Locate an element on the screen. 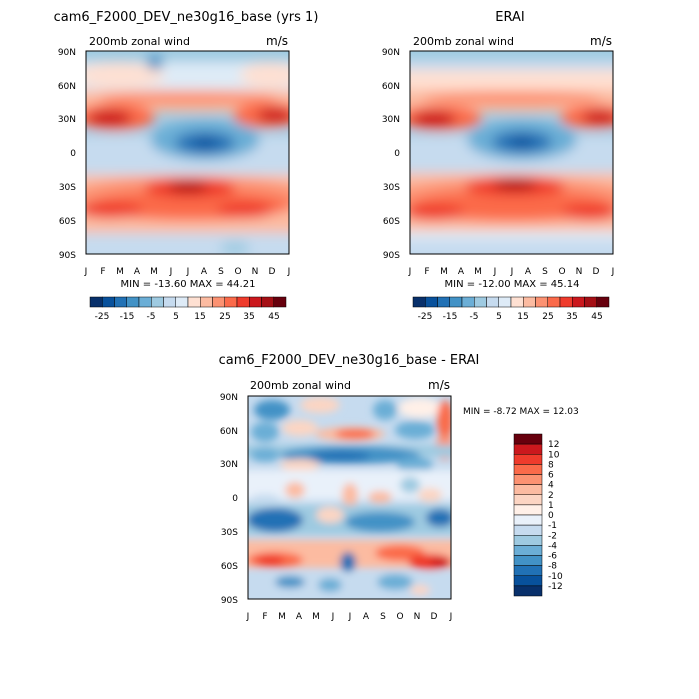 This screenshot has height=699, width=699. colorbar-tick-label: 6 is located at coordinates (551, 476).